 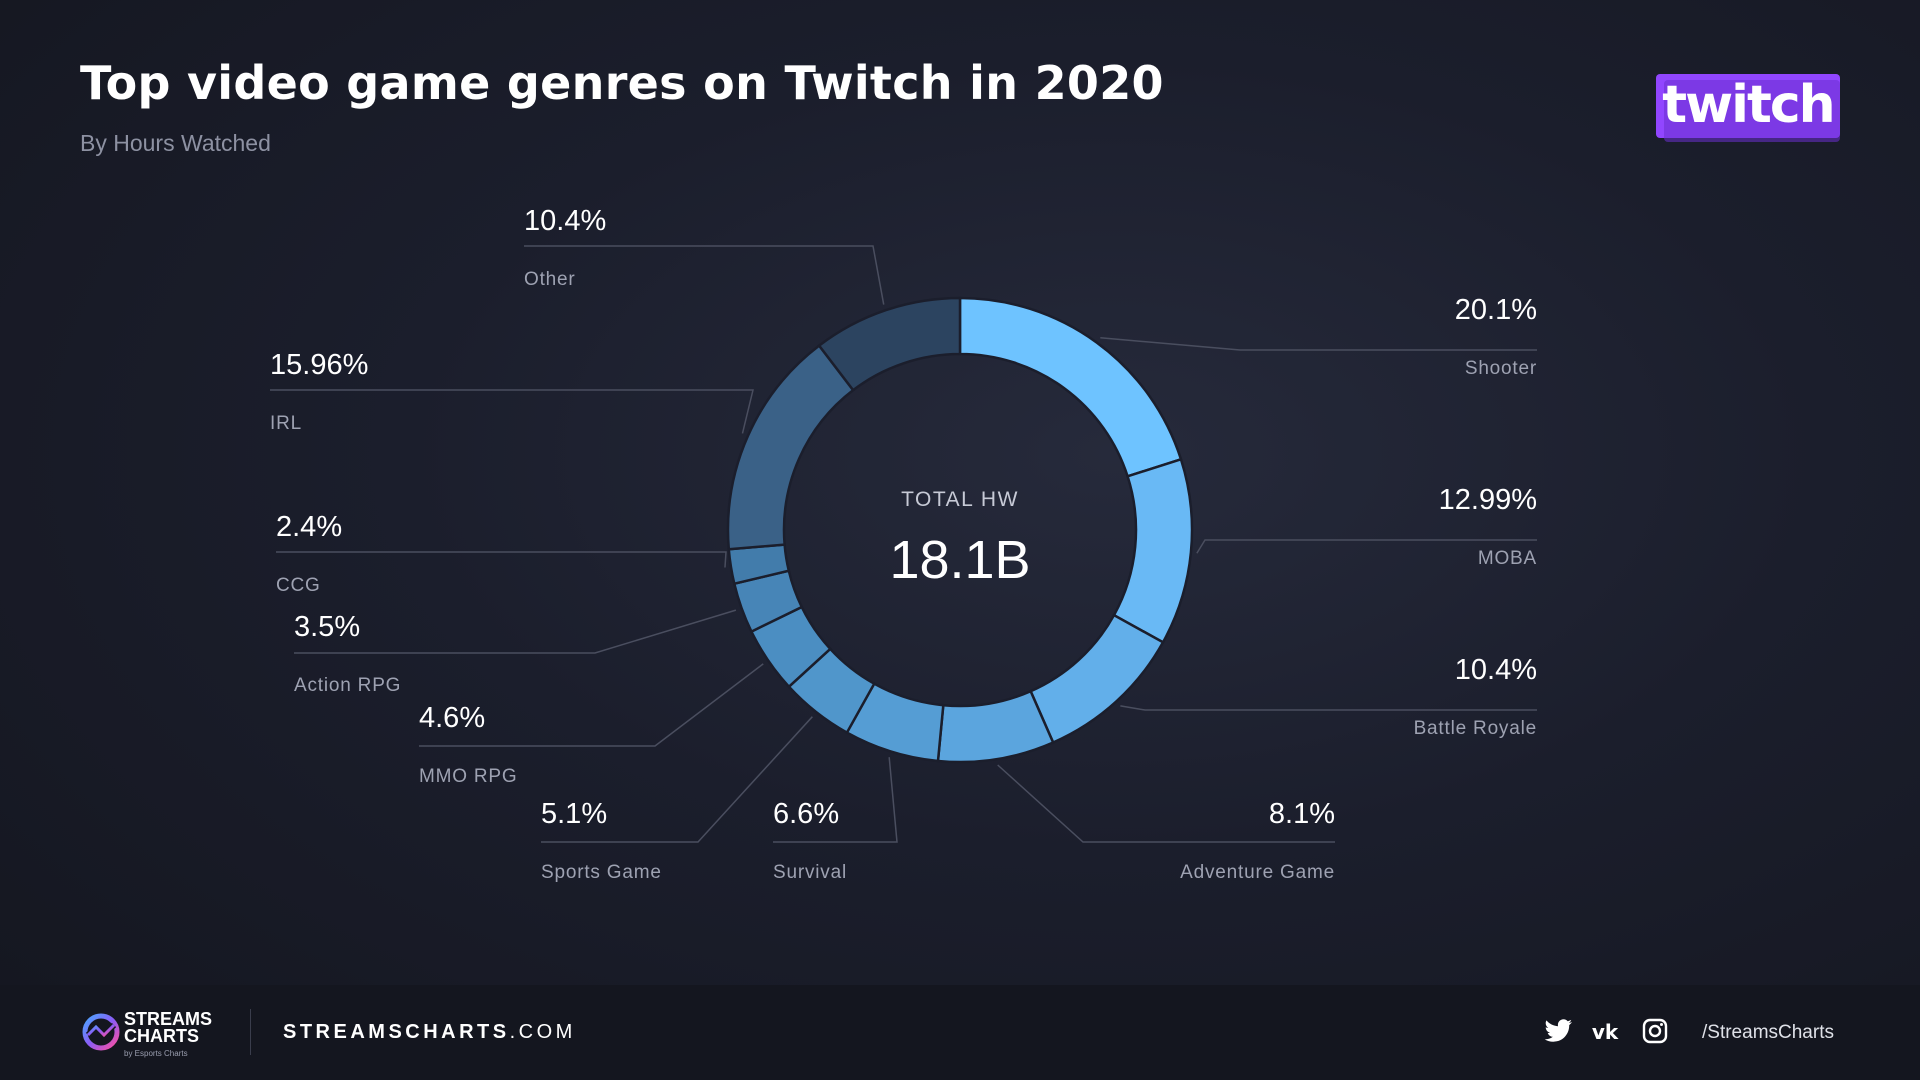 I want to click on slice-shooter, so click(x=1070, y=387).